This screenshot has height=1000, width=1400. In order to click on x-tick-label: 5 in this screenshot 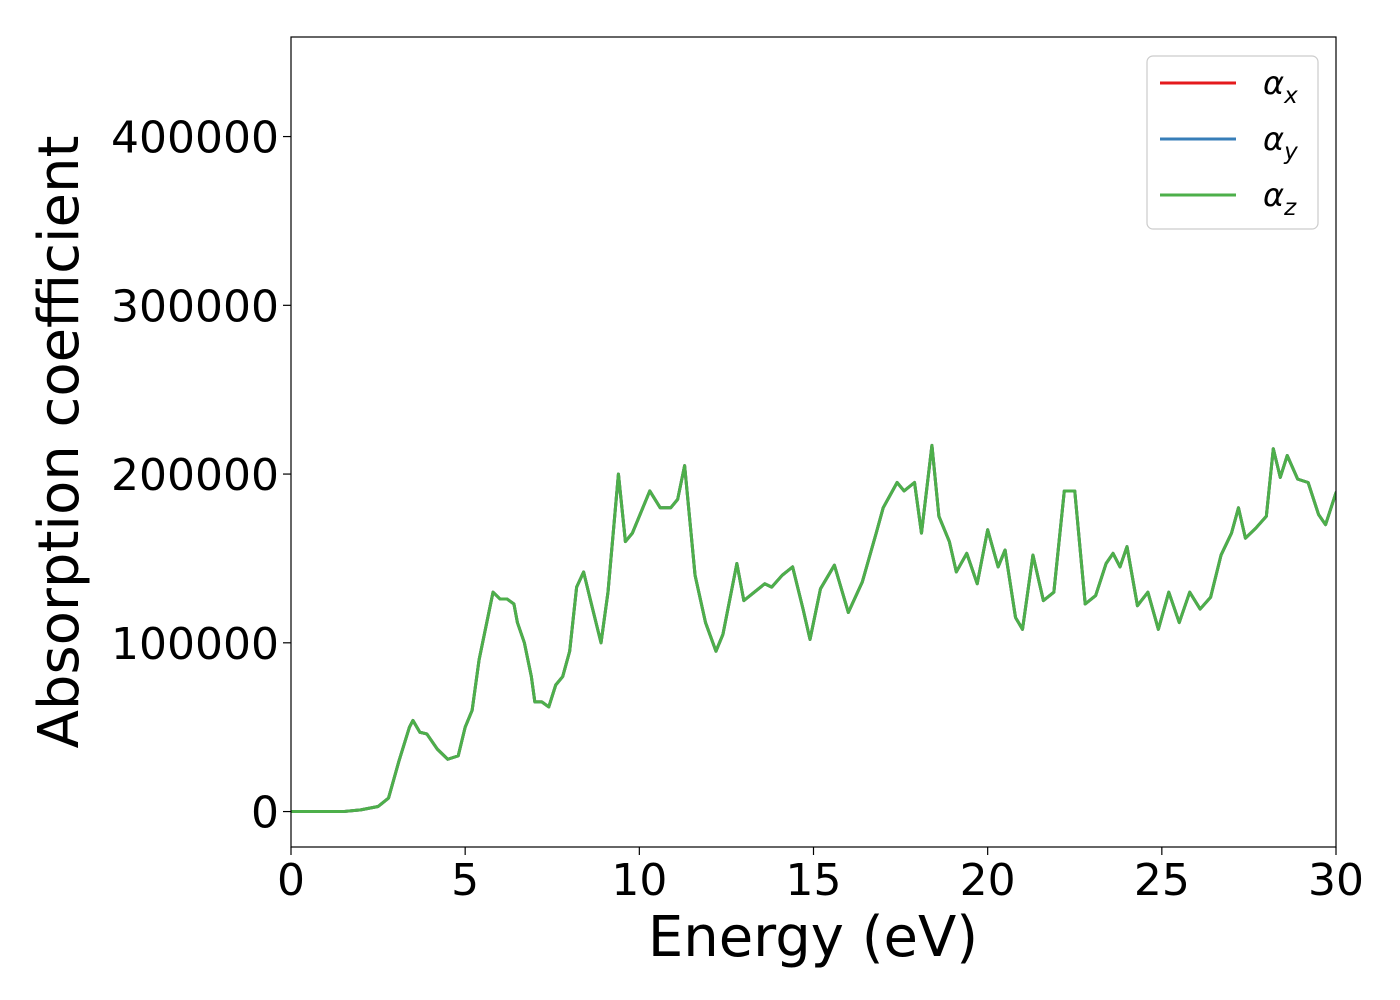, I will do `click(465, 880)`.